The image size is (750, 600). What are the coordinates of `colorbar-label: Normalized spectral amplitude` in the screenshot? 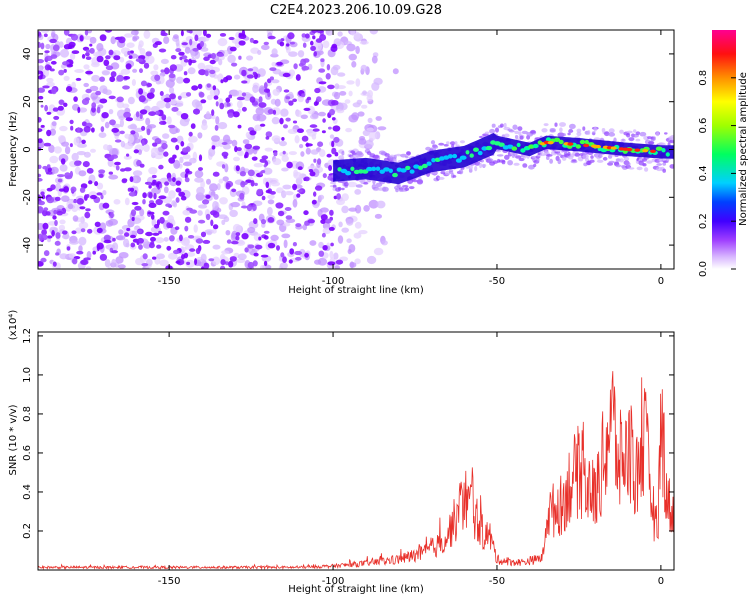 It's located at (743, 149).